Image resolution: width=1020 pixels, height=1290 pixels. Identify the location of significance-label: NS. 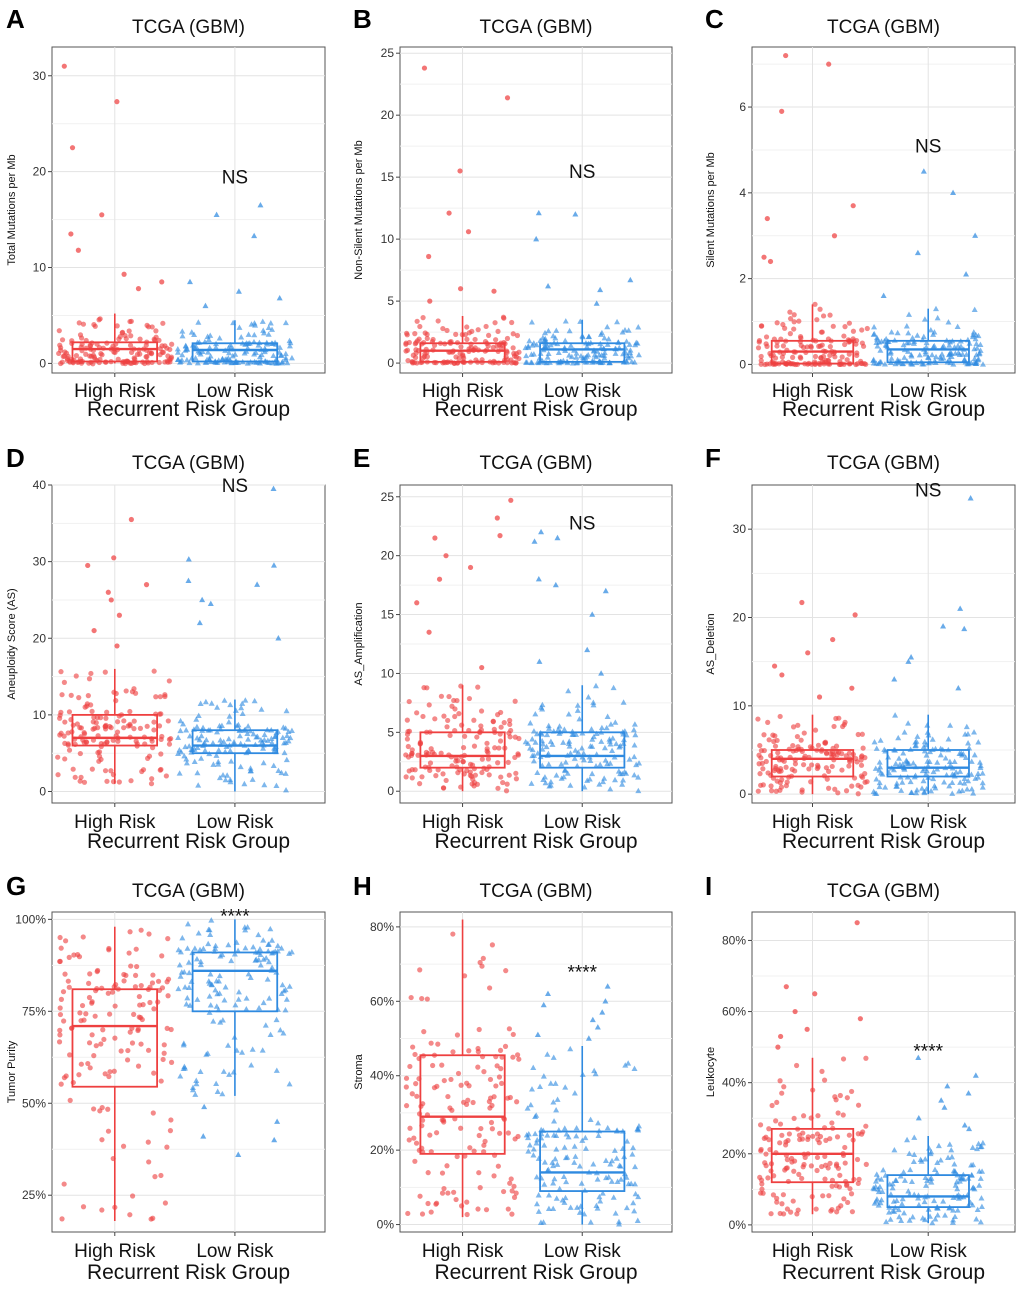
(928, 147).